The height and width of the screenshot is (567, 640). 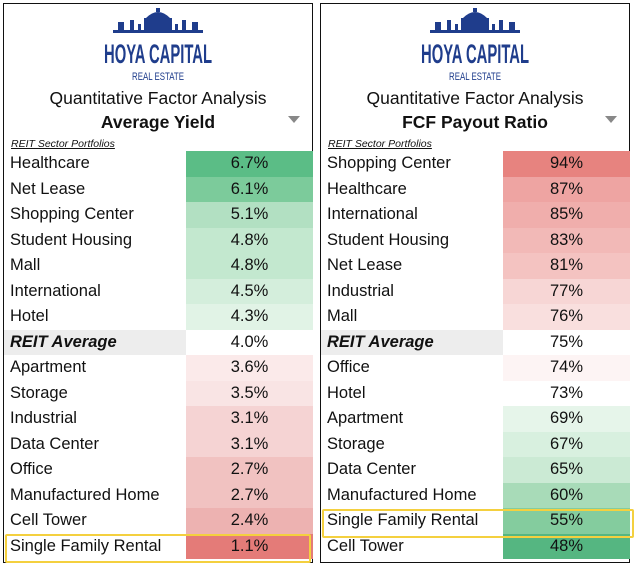 I want to click on table-row: Apartment 3.6%, so click(x=158, y=368).